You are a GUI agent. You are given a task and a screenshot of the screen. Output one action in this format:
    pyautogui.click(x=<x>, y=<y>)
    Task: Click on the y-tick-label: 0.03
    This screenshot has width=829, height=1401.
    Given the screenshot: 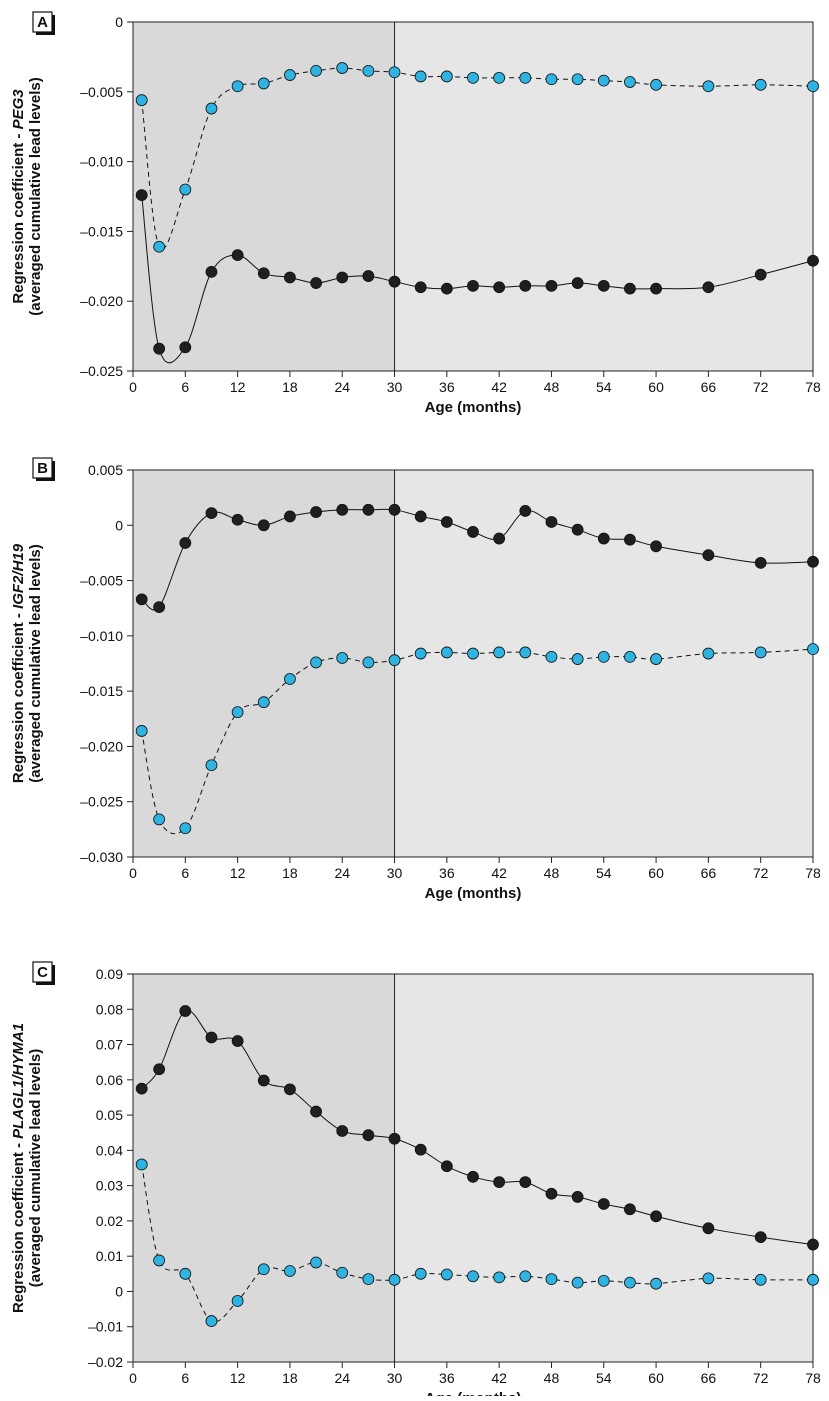 What is the action you would take?
    pyautogui.click(x=109, y=1186)
    